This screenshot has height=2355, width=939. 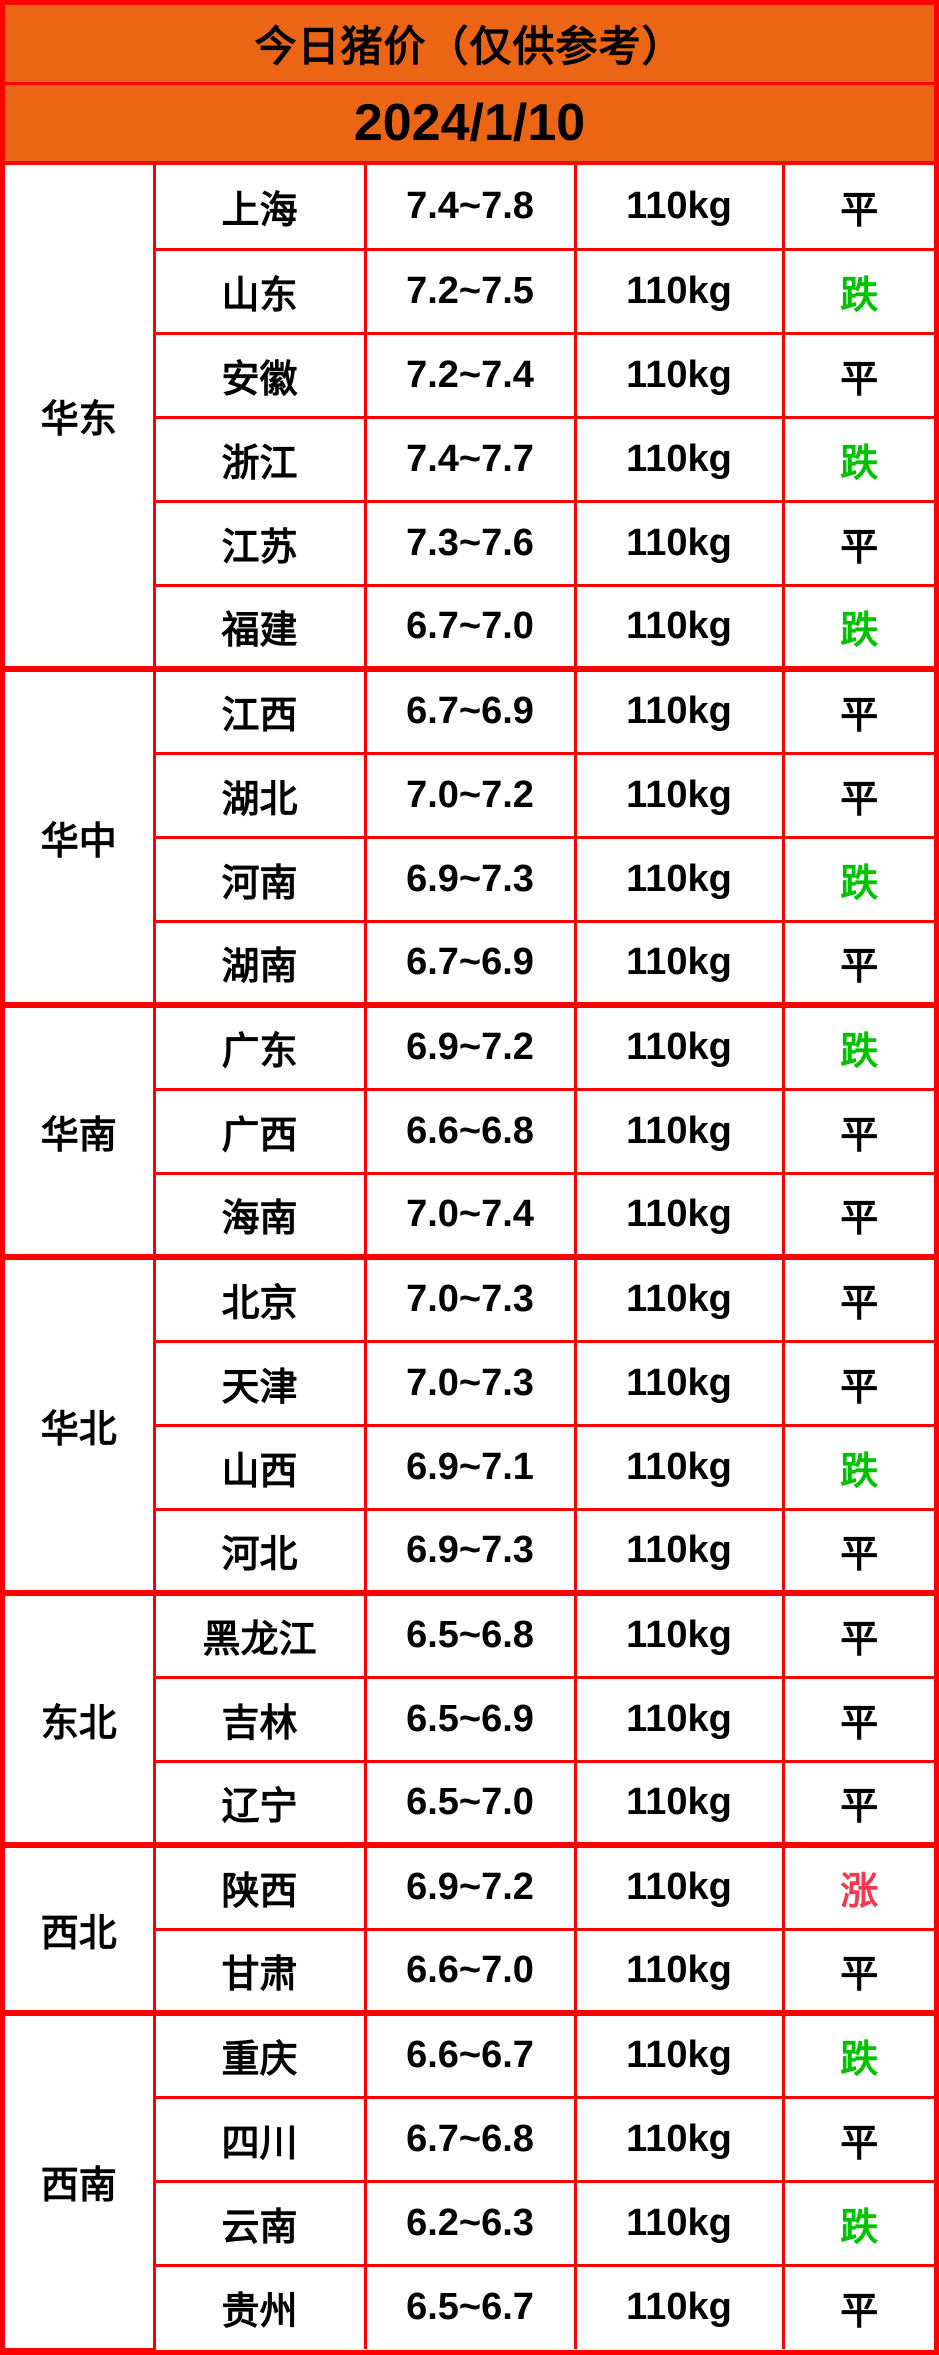 What do you see at coordinates (470, 2054) in the screenshot?
I see `price-cell: 6.6~6.7` at bounding box center [470, 2054].